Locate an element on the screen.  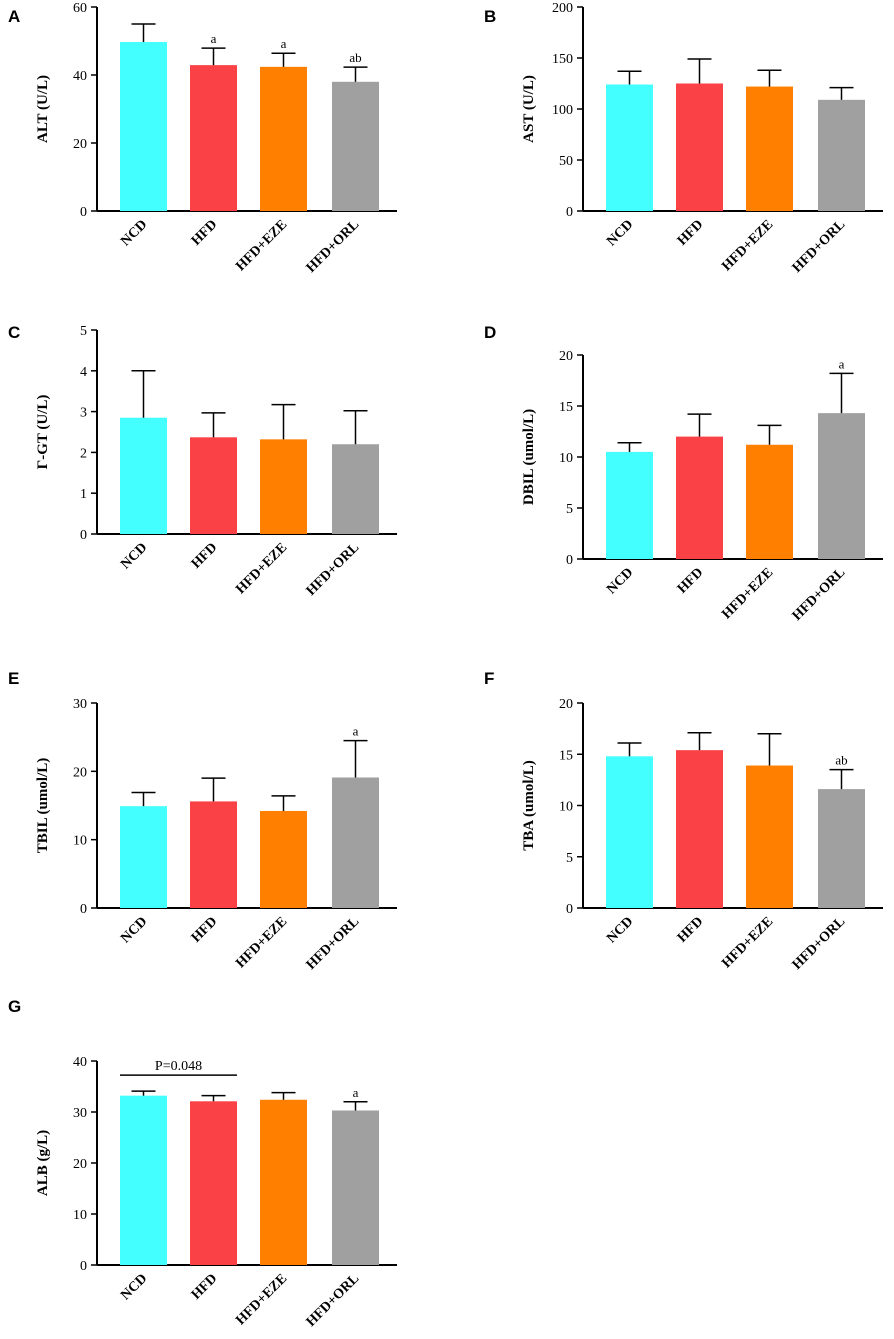
x-tick-label-f-hfd-eze: HFD+EZE is located at coordinates (747, 942).